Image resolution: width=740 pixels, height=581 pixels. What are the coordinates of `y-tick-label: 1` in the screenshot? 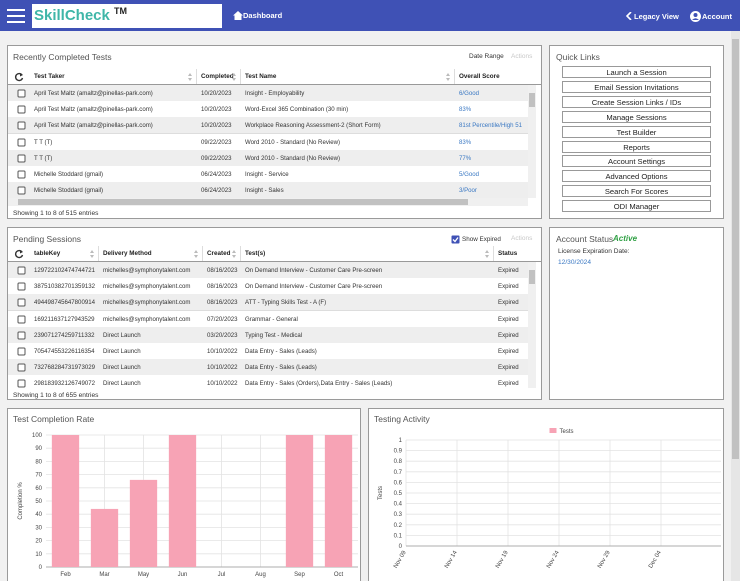 It's located at (401, 441).